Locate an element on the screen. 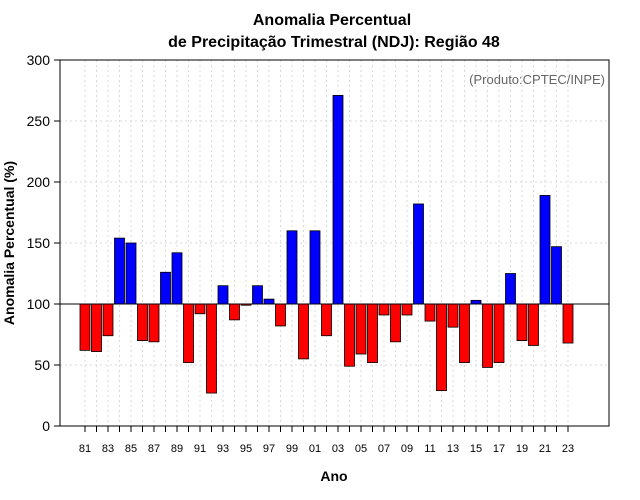  x-tick-label: 19 is located at coordinates (522, 449).